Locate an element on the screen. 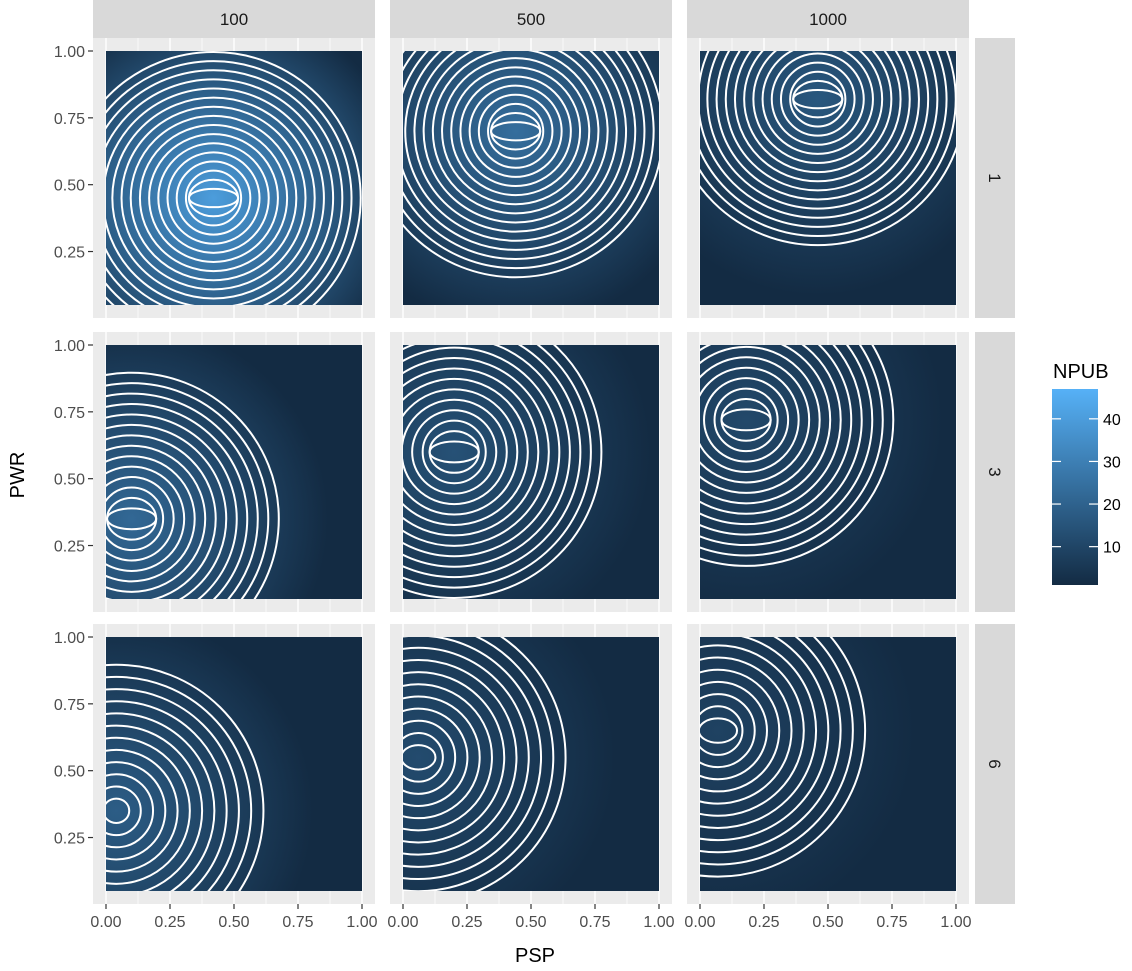 This screenshot has width=1132, height=971. x-tick-label: 0.25 is located at coordinates (169, 922).